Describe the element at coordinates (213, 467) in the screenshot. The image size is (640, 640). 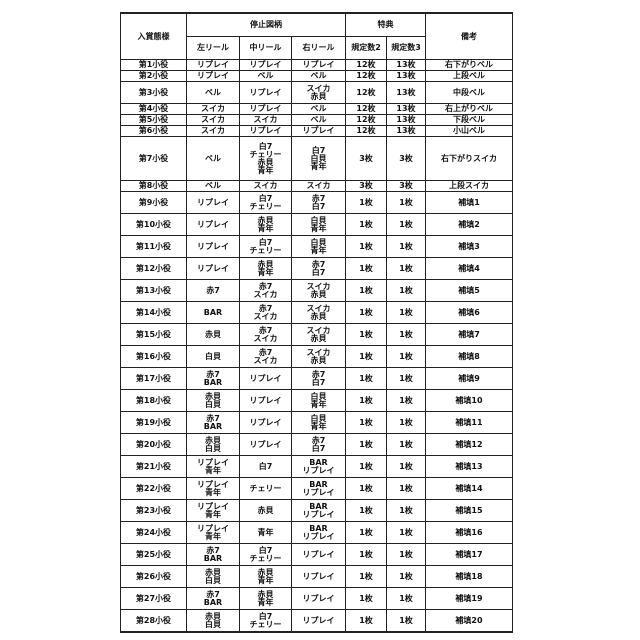
I see `cell-left: リプレイ 青年` at that location.